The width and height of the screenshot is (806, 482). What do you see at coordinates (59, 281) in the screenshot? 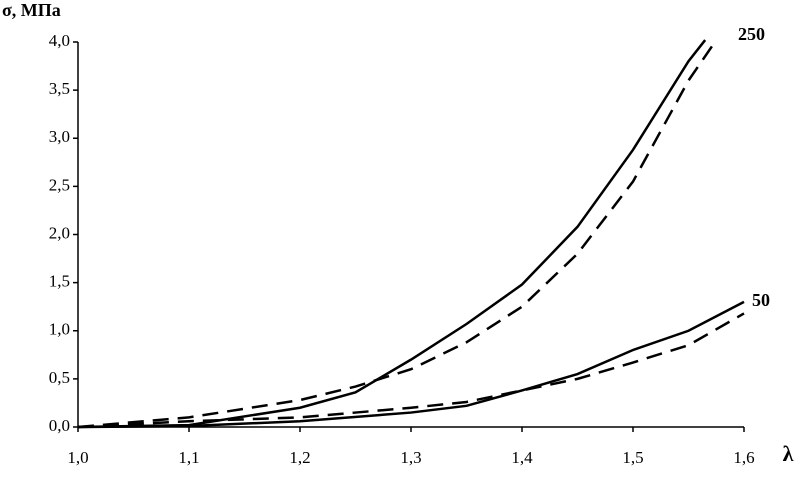
I see `y-tick-label: 1,5` at bounding box center [59, 281].